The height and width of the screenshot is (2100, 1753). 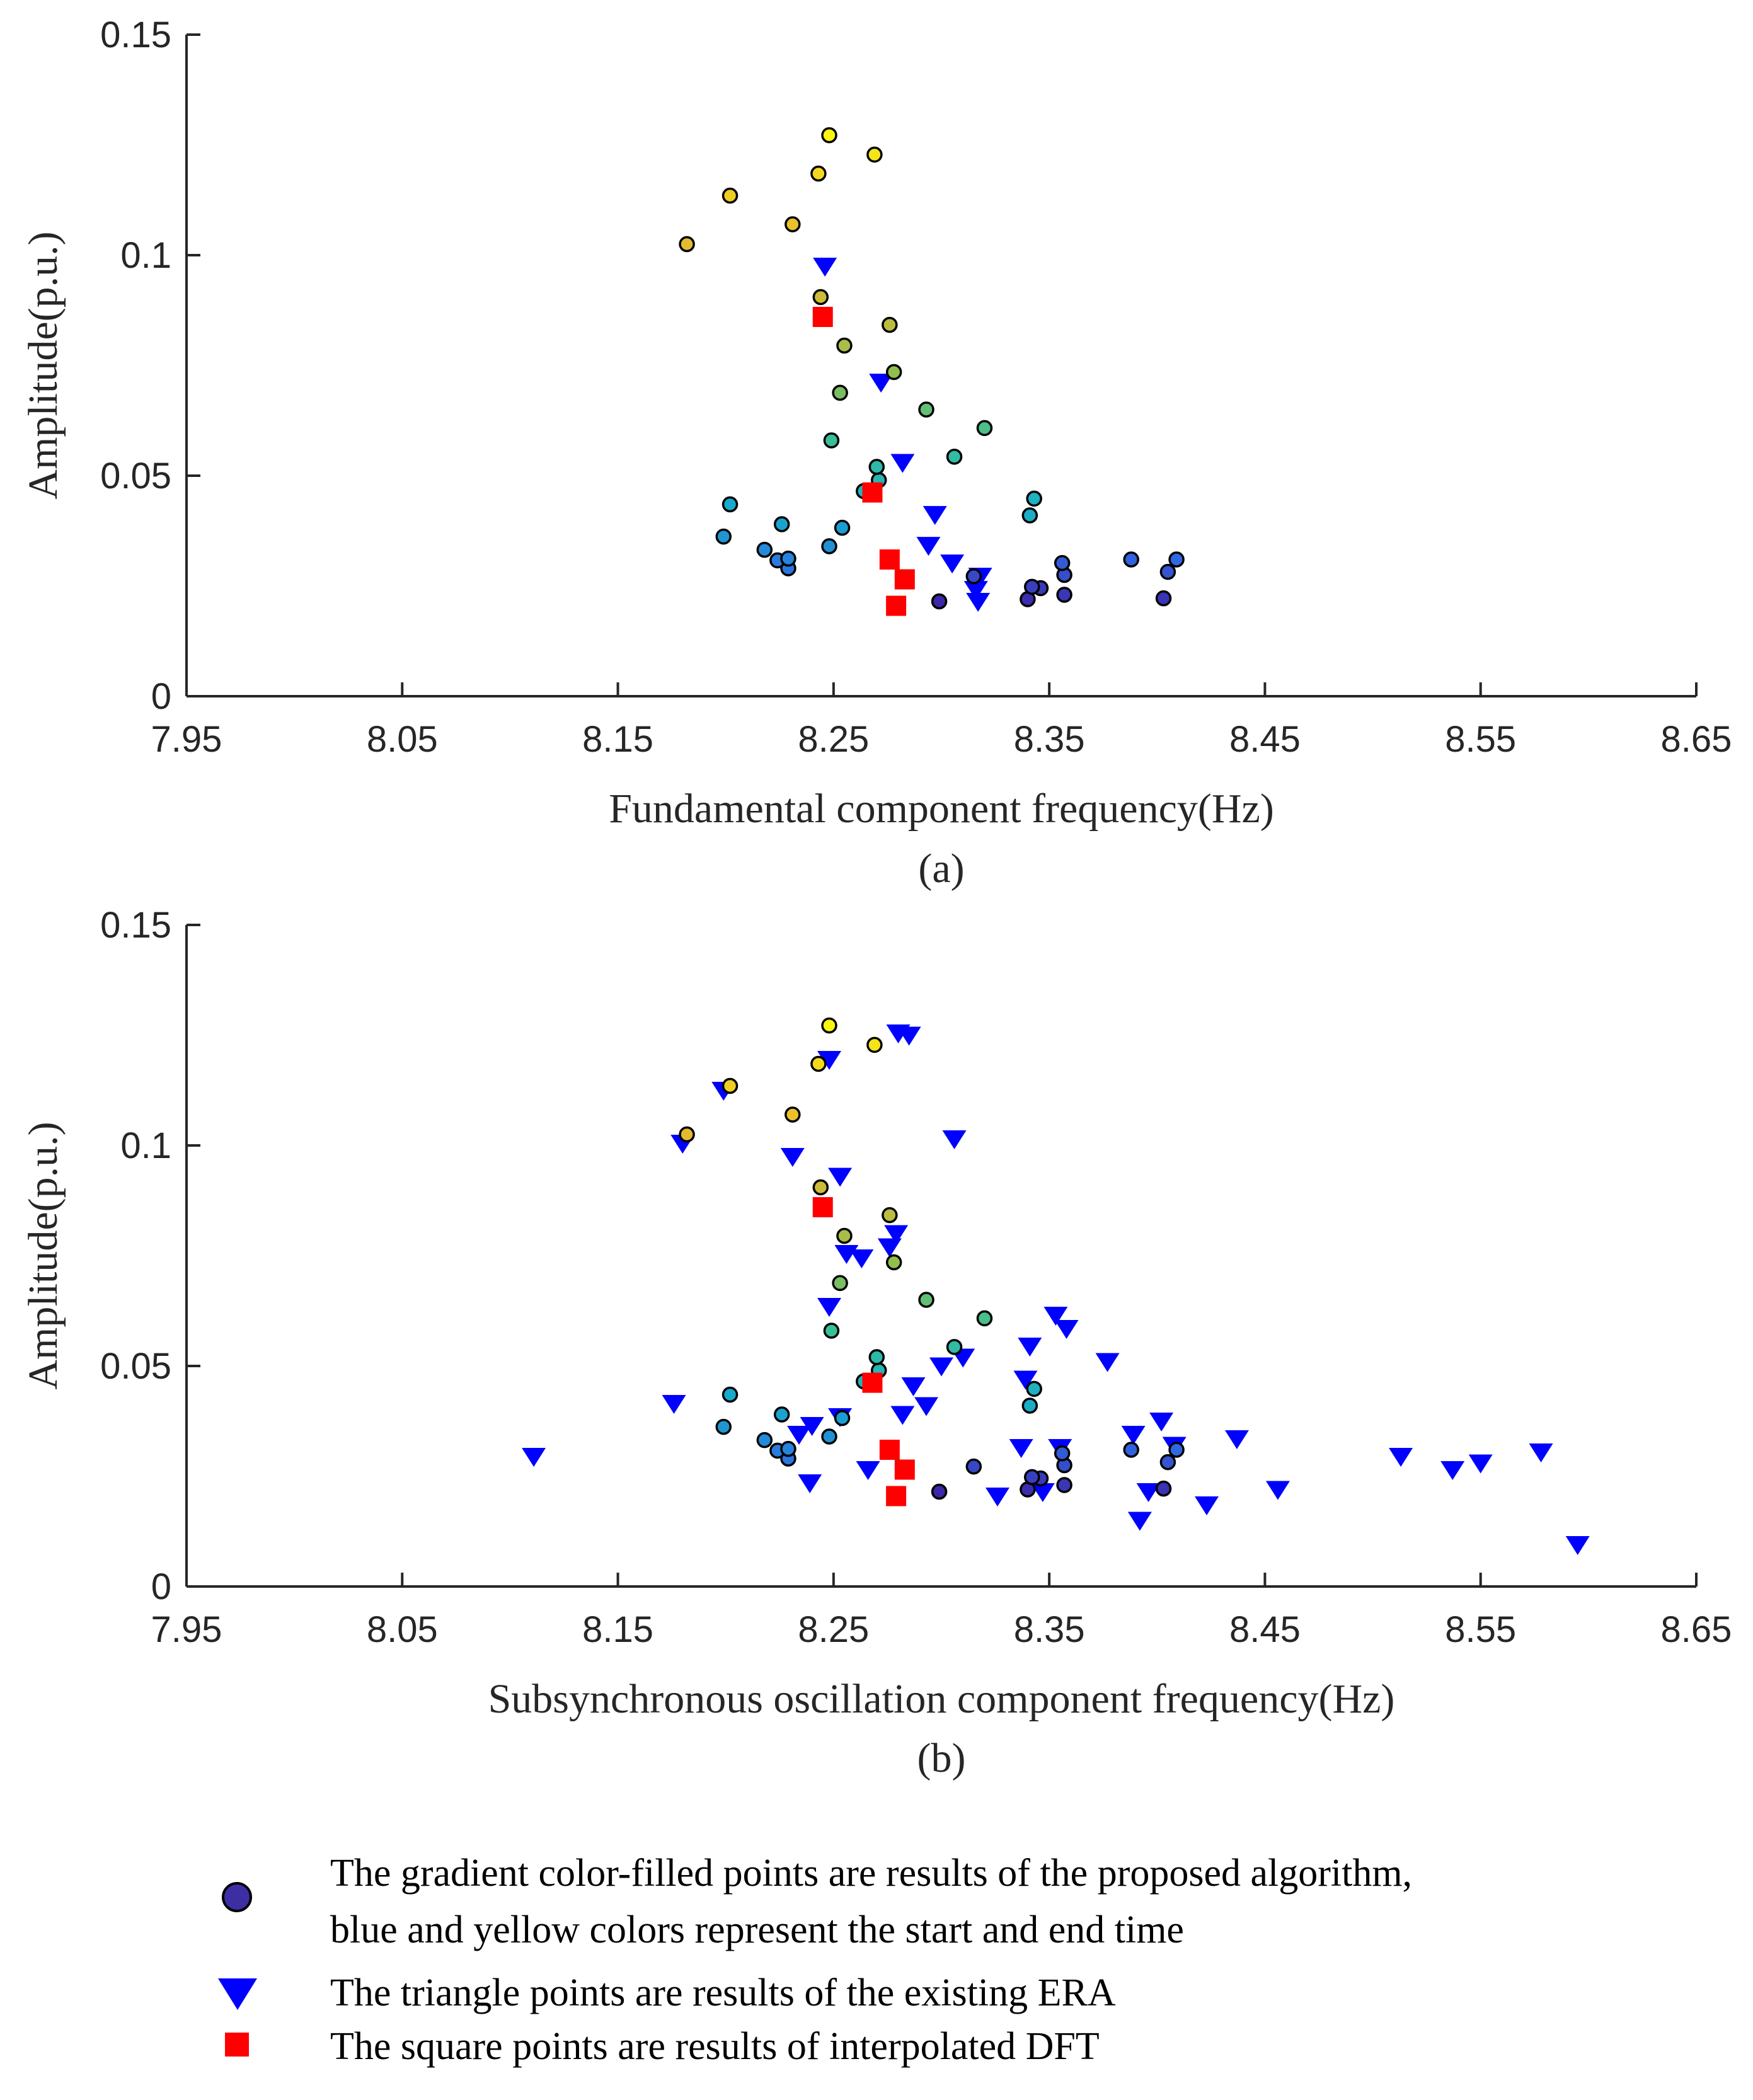 What do you see at coordinates (942, 809) in the screenshot?
I see `x-axis-label: Fundamental component frequency(Hz)` at bounding box center [942, 809].